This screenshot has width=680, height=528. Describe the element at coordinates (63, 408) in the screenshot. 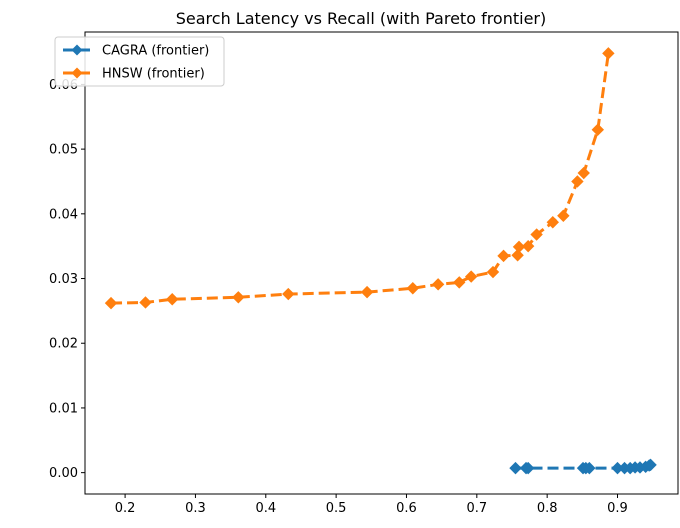

I see `y-tick-label: 0.01` at that location.